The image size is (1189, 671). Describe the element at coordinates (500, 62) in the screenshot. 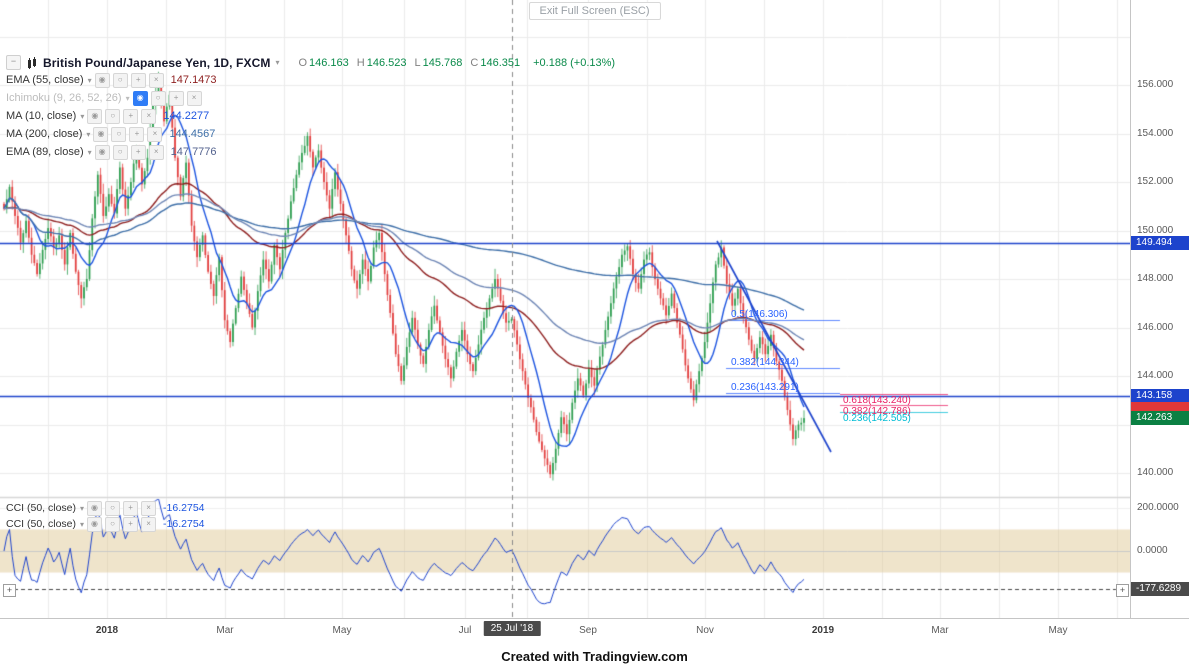

I see `ohlc-value: 146.351` at that location.